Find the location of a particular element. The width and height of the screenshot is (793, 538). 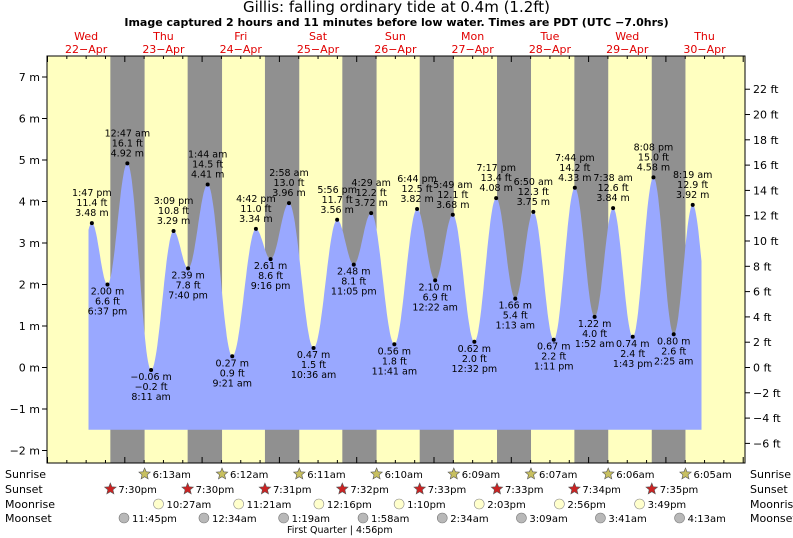

tide-label: 13.4 ft is located at coordinates (496, 178).